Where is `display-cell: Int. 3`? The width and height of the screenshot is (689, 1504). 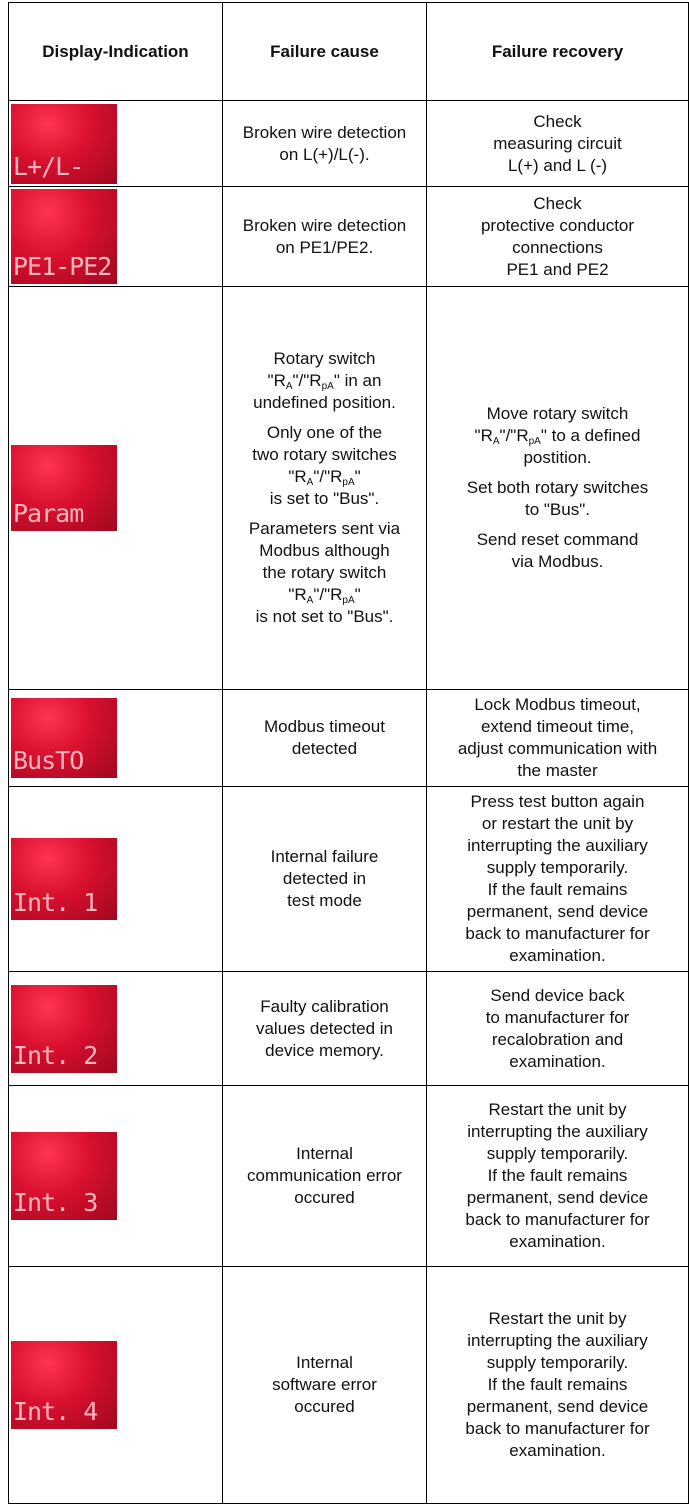
display-cell: Int. 3 is located at coordinates (115, 1176).